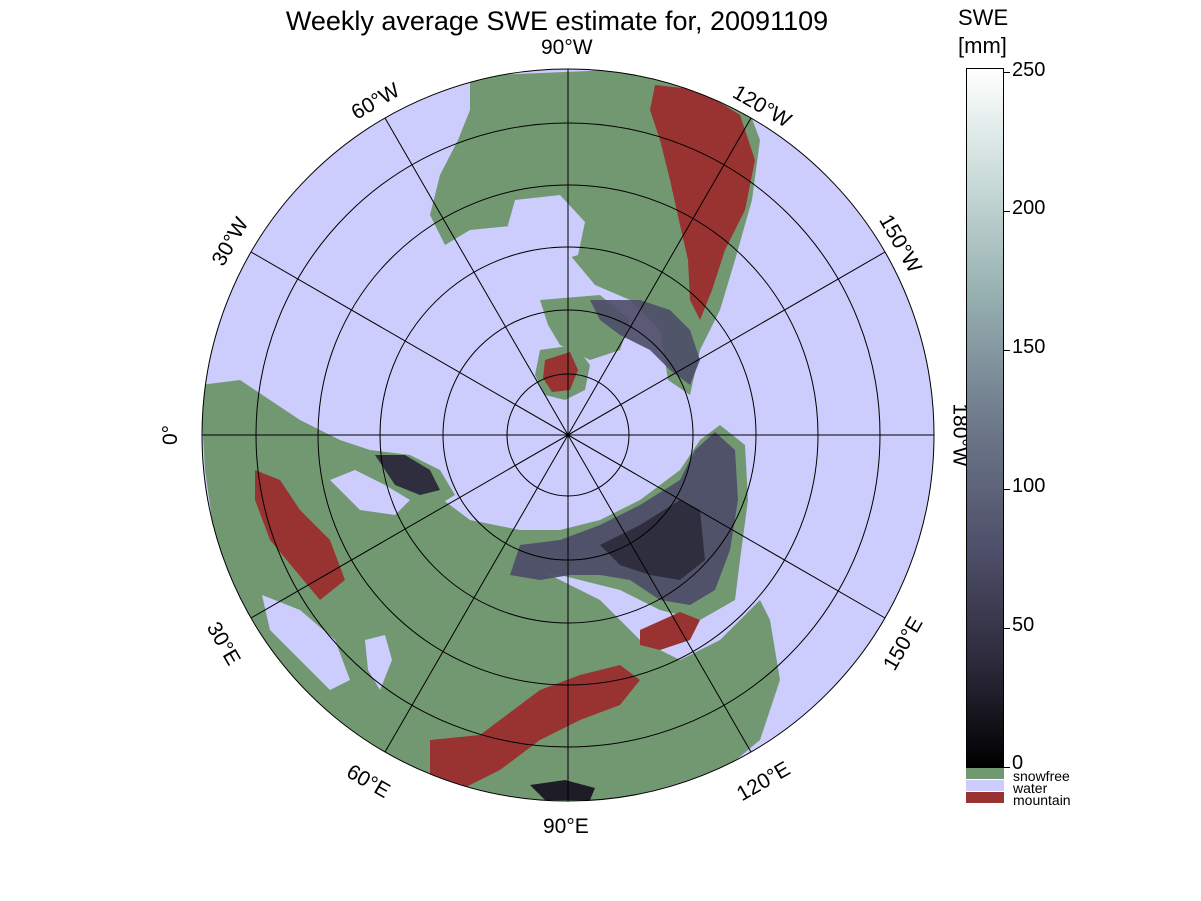 This screenshot has width=1201, height=901. Describe the element at coordinates (1029, 486) in the screenshot. I see `colorbar-tick-label: 100` at that location.